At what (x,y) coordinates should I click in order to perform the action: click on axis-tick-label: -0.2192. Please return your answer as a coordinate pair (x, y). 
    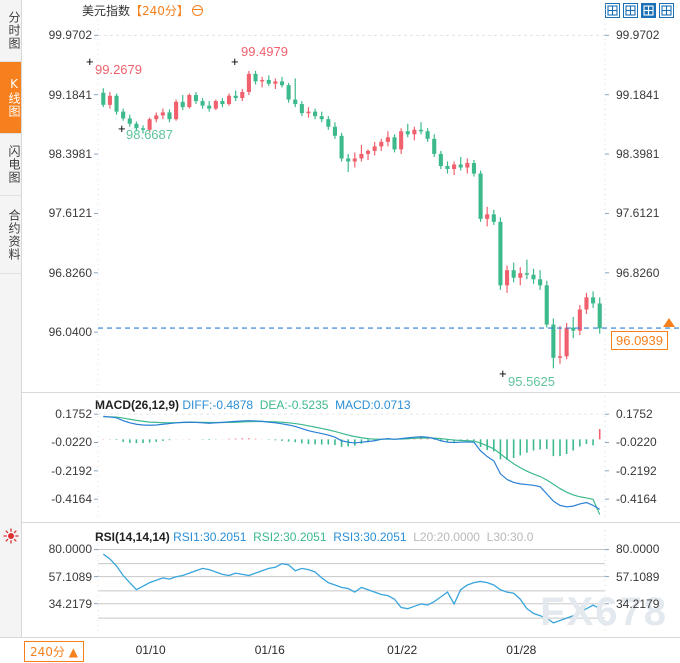
    Looking at the image, I should click on (71, 470).